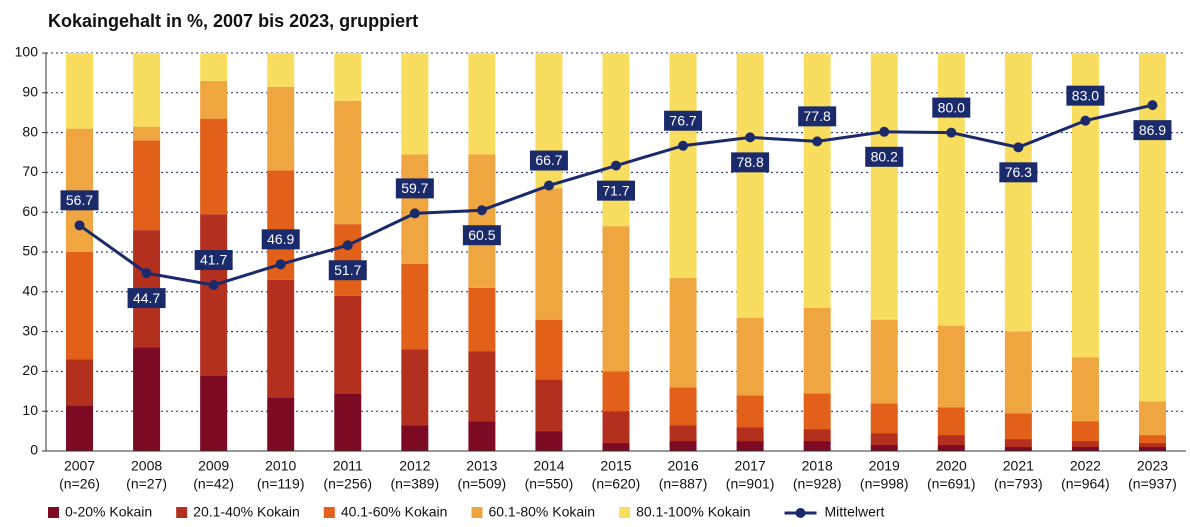 Image resolution: width=1190 pixels, height=527 pixels. I want to click on x-tick-sublabel: (n=389), so click(414, 484).